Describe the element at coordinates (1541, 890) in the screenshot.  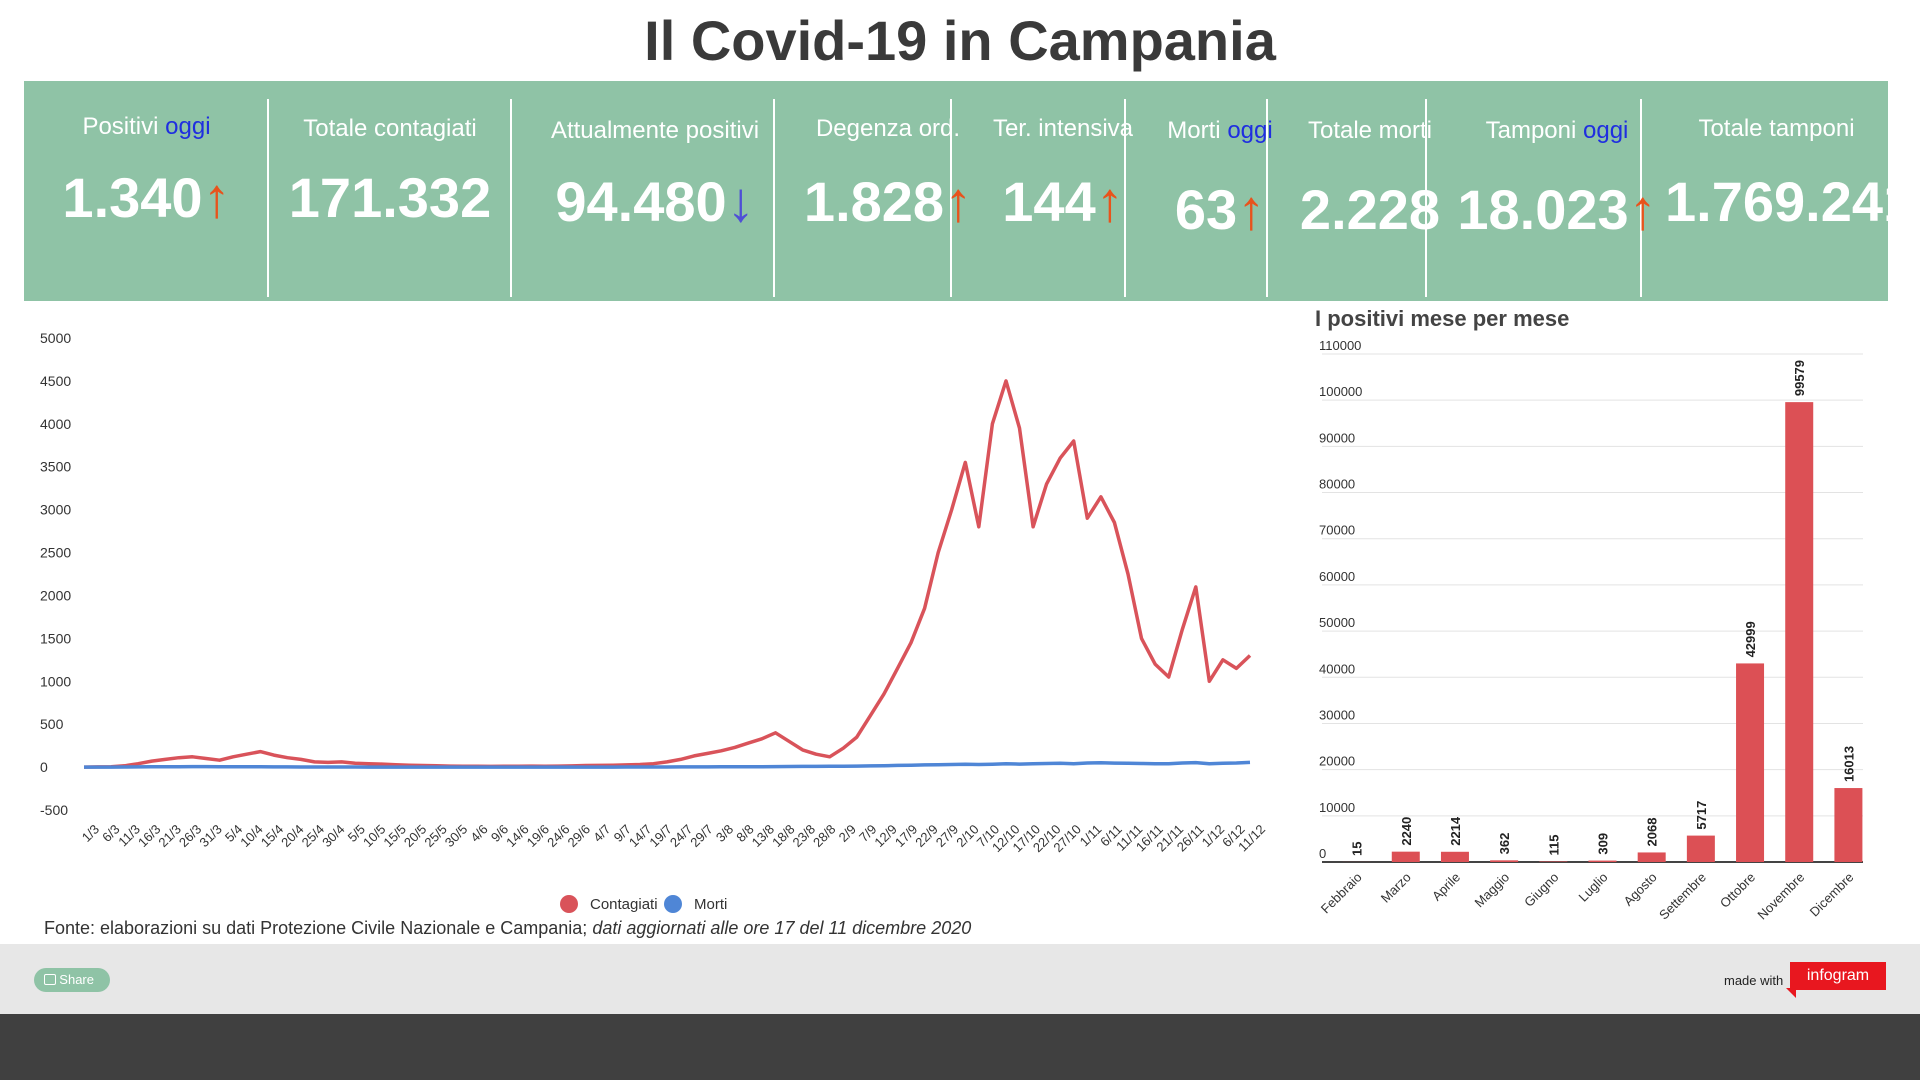
I see `x-tick-label: Giugno` at that location.